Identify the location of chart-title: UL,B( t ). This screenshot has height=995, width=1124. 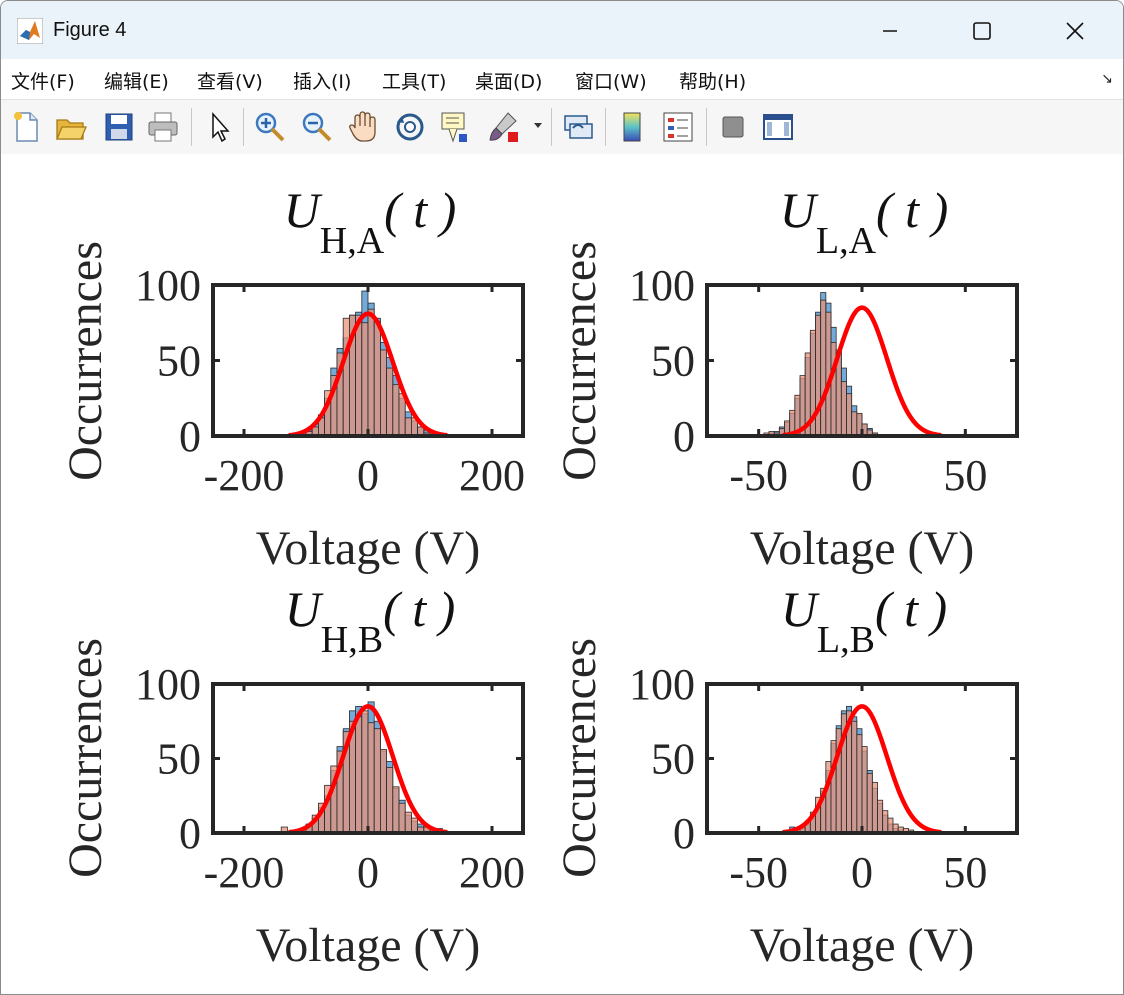
(864, 621).